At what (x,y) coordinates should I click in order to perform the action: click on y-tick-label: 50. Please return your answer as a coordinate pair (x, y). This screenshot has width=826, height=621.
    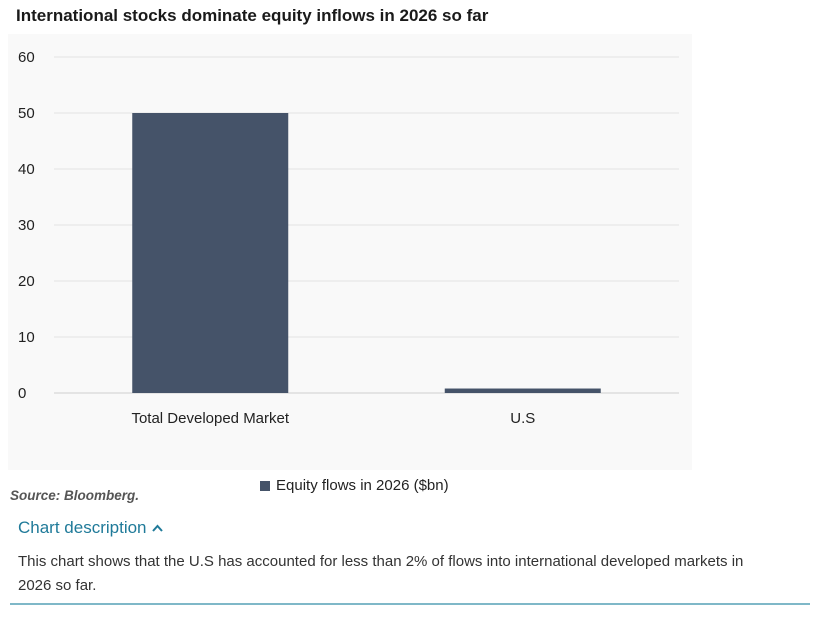
    Looking at the image, I should click on (26, 113).